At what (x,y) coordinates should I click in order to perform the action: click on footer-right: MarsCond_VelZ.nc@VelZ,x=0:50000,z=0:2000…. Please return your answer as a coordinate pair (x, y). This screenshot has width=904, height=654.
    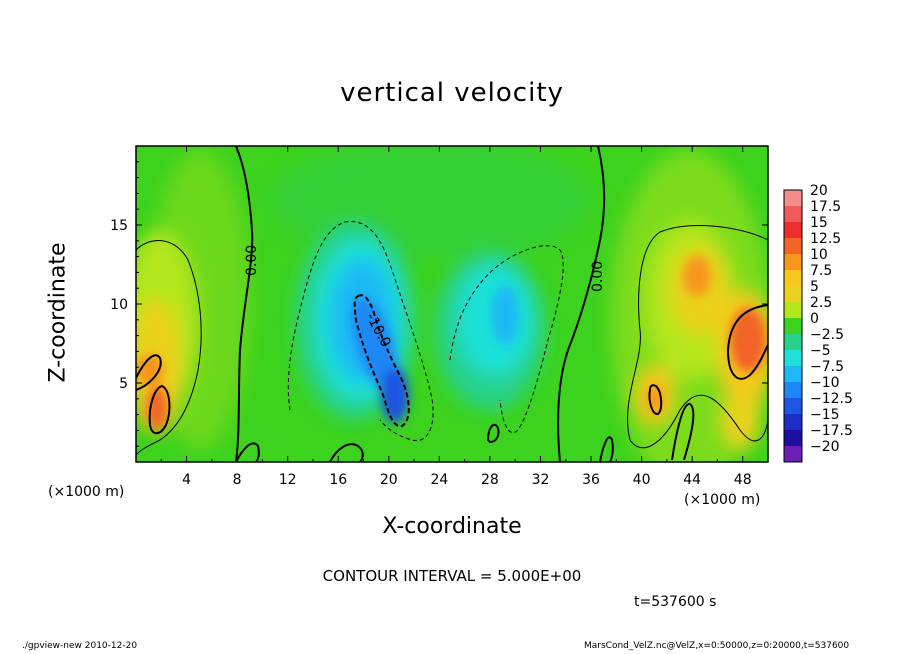
    Looking at the image, I should click on (717, 646).